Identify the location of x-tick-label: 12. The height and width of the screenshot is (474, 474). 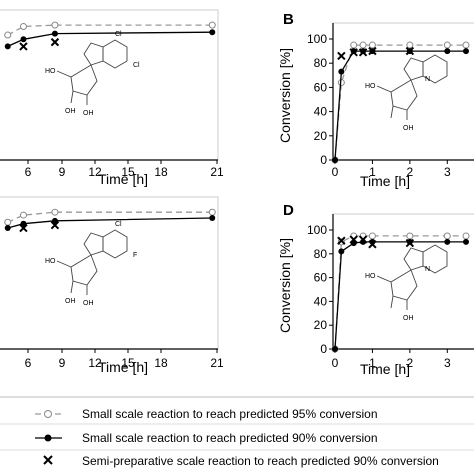
(95, 172).